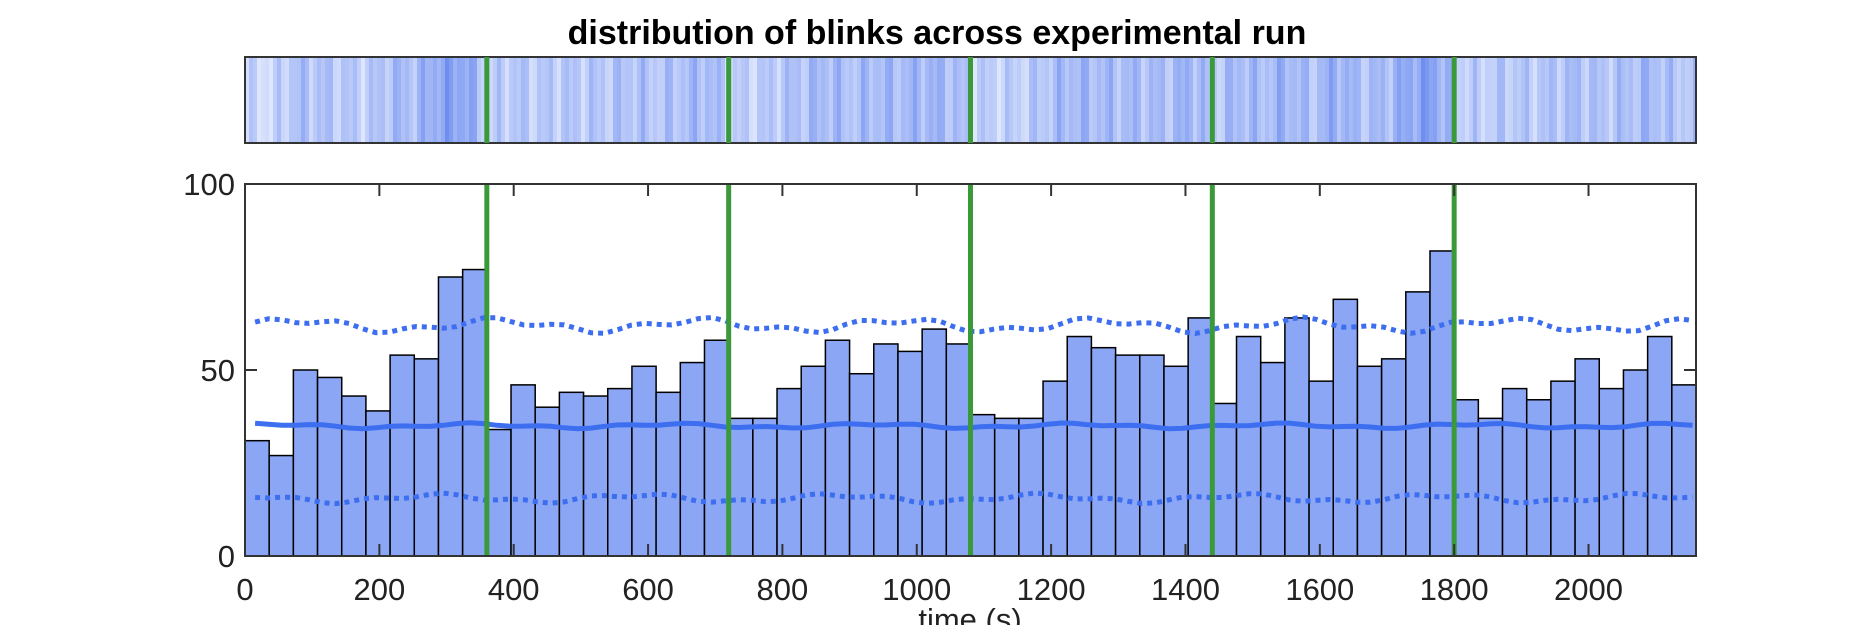 The width and height of the screenshot is (1875, 625). I want to click on x-tick-label: 200, so click(379, 589).